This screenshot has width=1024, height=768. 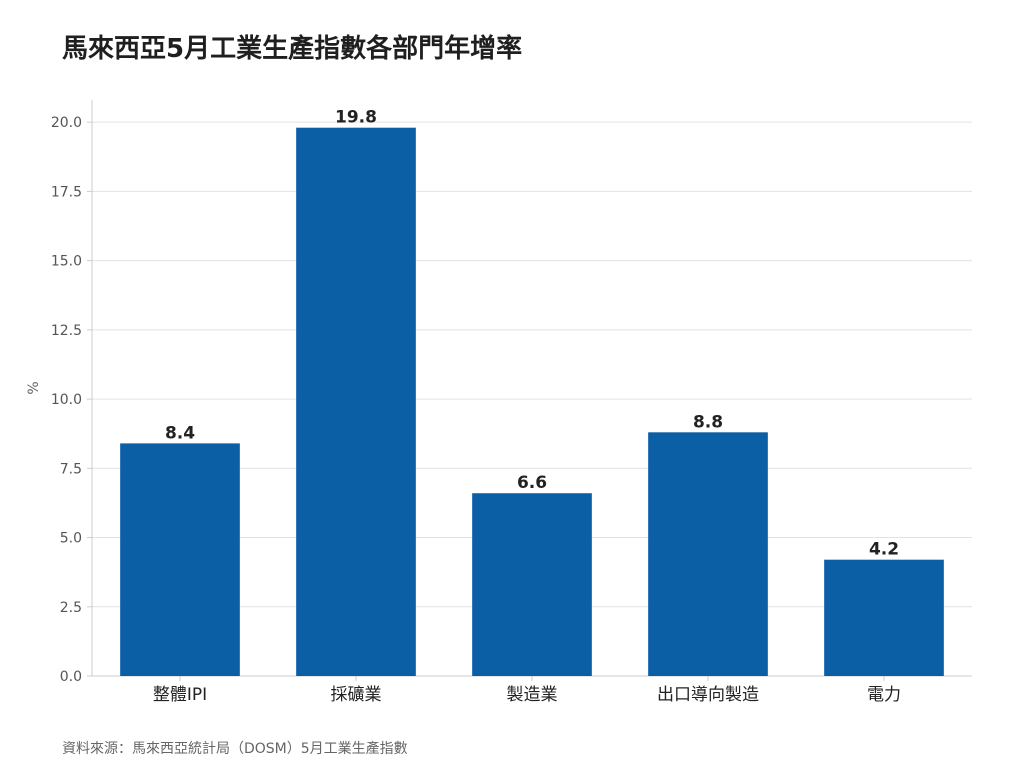 I want to click on y-tick-label: 5.0, so click(x=71, y=539).